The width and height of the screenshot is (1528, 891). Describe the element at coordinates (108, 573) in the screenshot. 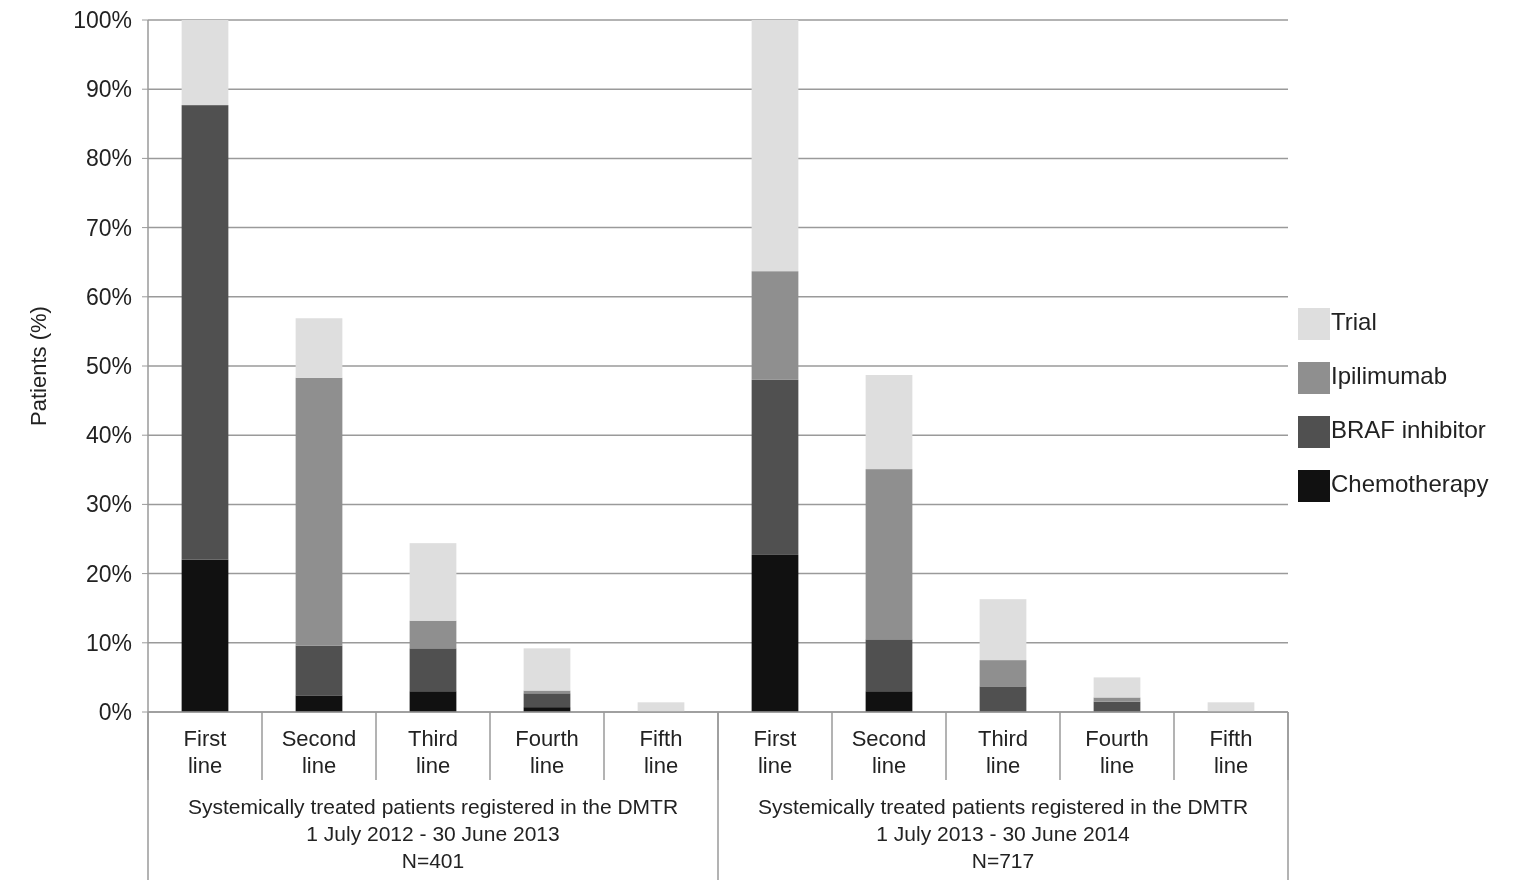

I see `y-tick-label: 20%` at that location.